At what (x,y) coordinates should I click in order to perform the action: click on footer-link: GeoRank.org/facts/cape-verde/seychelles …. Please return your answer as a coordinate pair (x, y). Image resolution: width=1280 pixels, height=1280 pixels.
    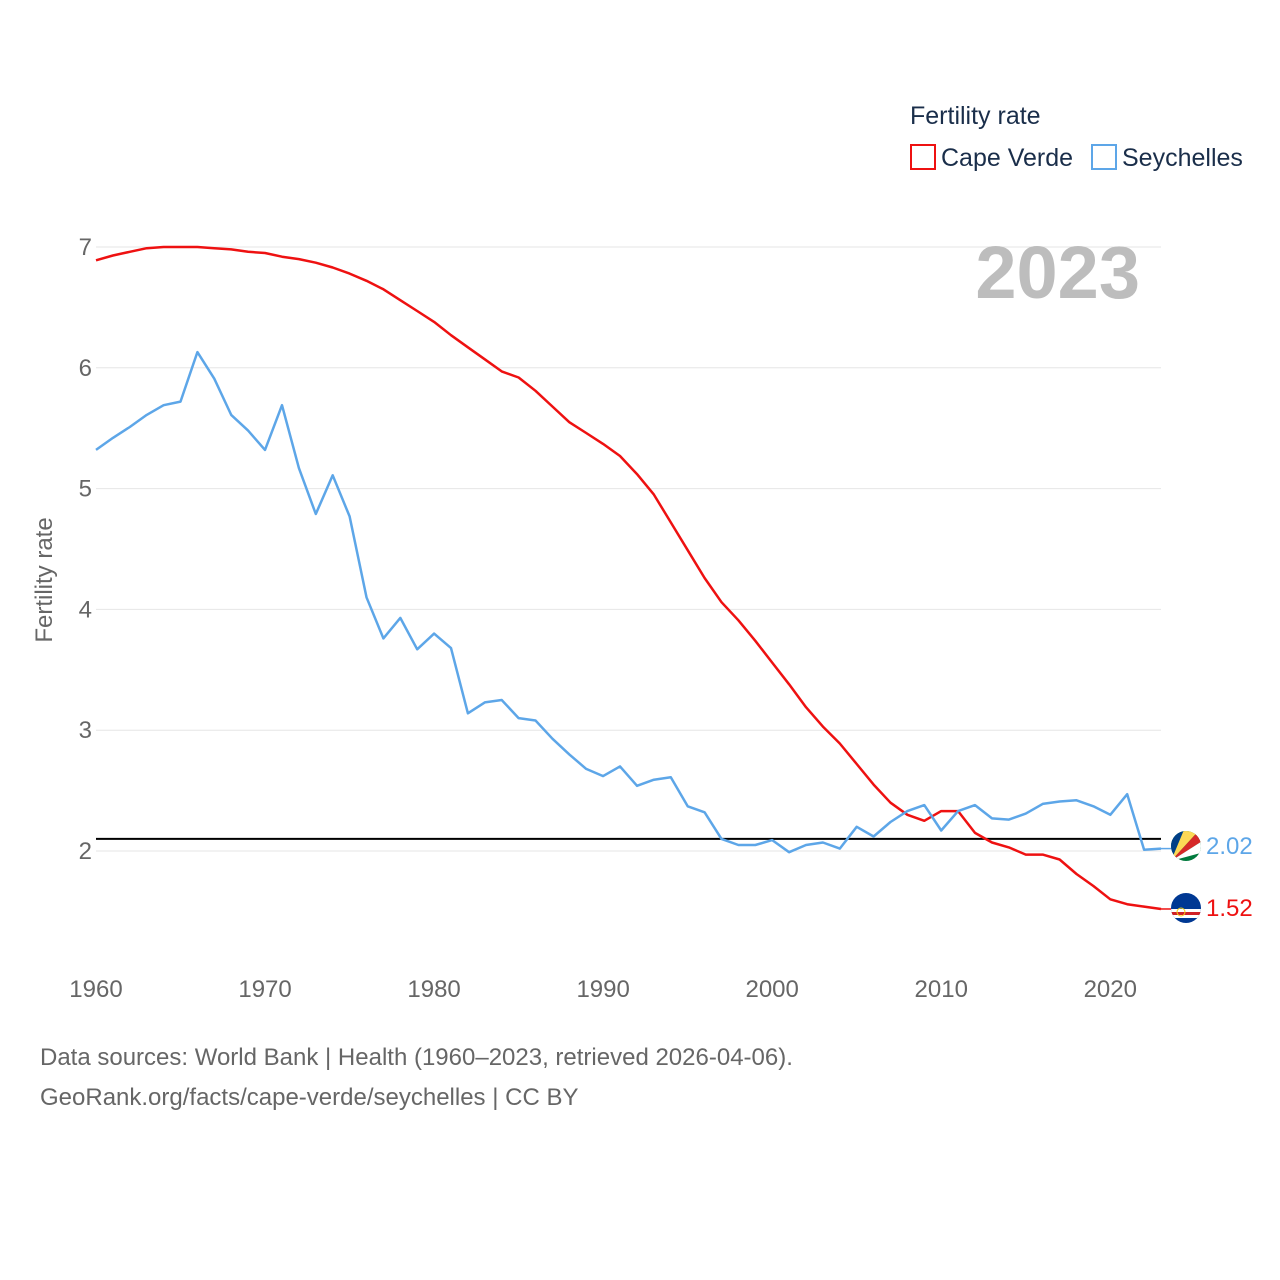
    Looking at the image, I should click on (309, 1097).